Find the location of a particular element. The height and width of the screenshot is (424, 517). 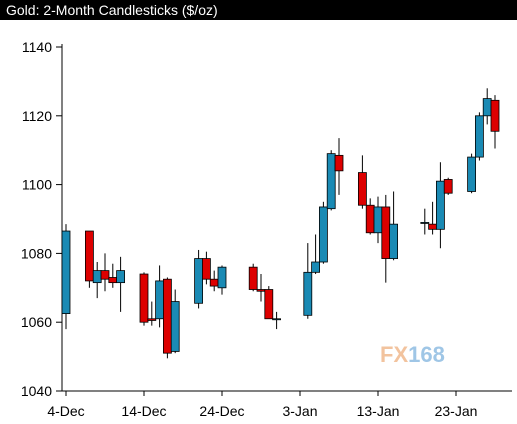

x-tick-label: 24-Dec is located at coordinates (221, 411).